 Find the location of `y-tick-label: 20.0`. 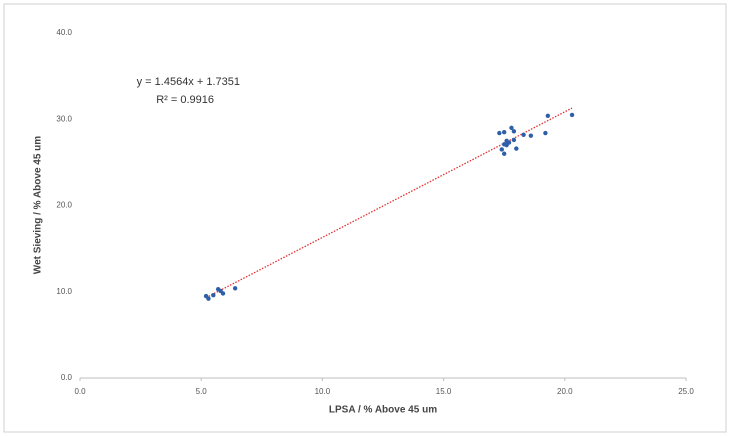

y-tick-label: 20.0 is located at coordinates (64, 205).